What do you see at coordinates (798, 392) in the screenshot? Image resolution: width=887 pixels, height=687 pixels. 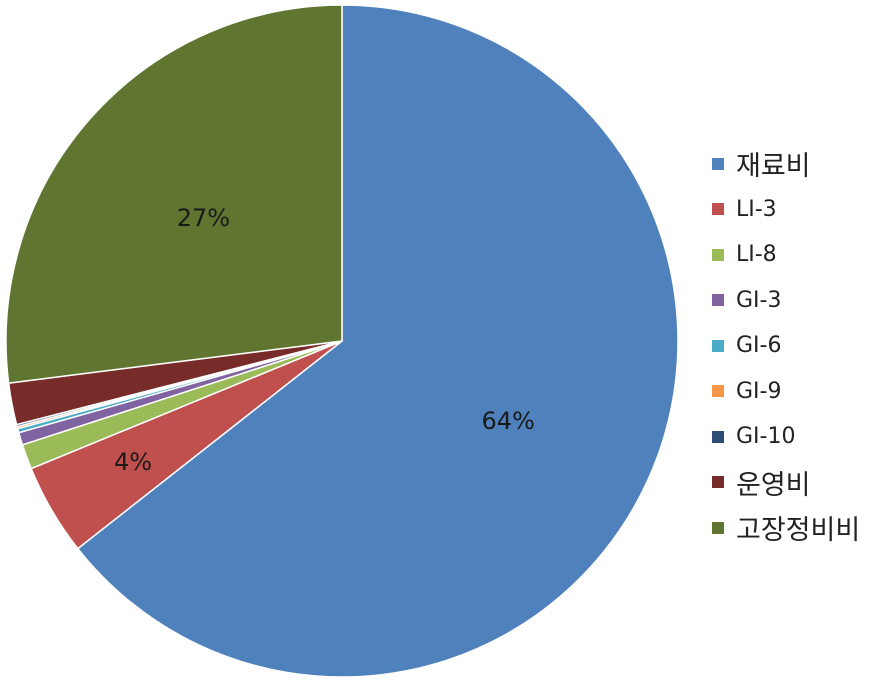 I see `legend-item-6: GI-9` at bounding box center [798, 392].